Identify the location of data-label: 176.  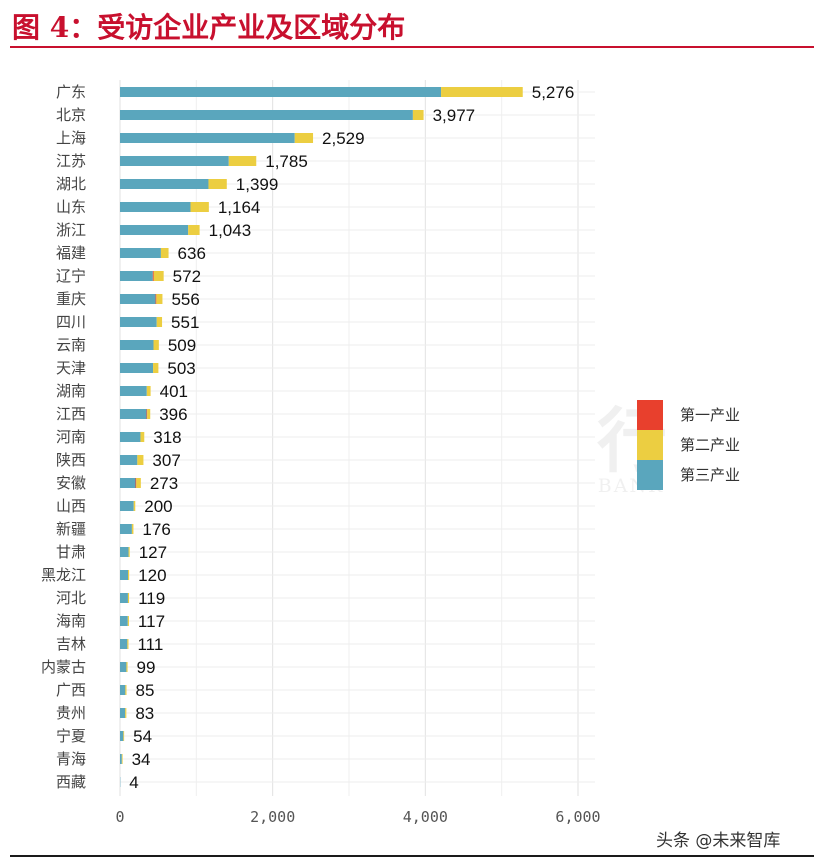
(156, 529).